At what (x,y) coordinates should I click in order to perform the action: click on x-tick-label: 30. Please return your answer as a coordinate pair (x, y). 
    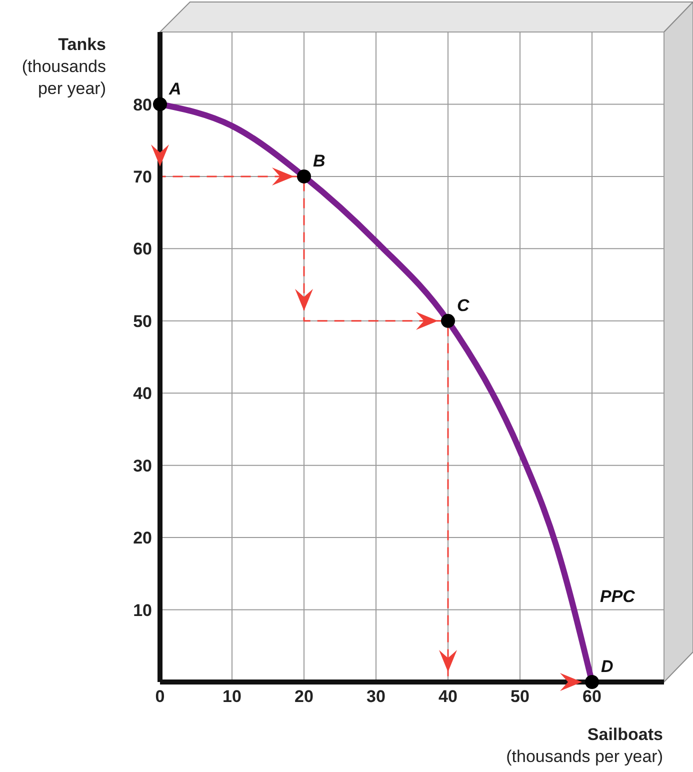
    Looking at the image, I should click on (376, 696).